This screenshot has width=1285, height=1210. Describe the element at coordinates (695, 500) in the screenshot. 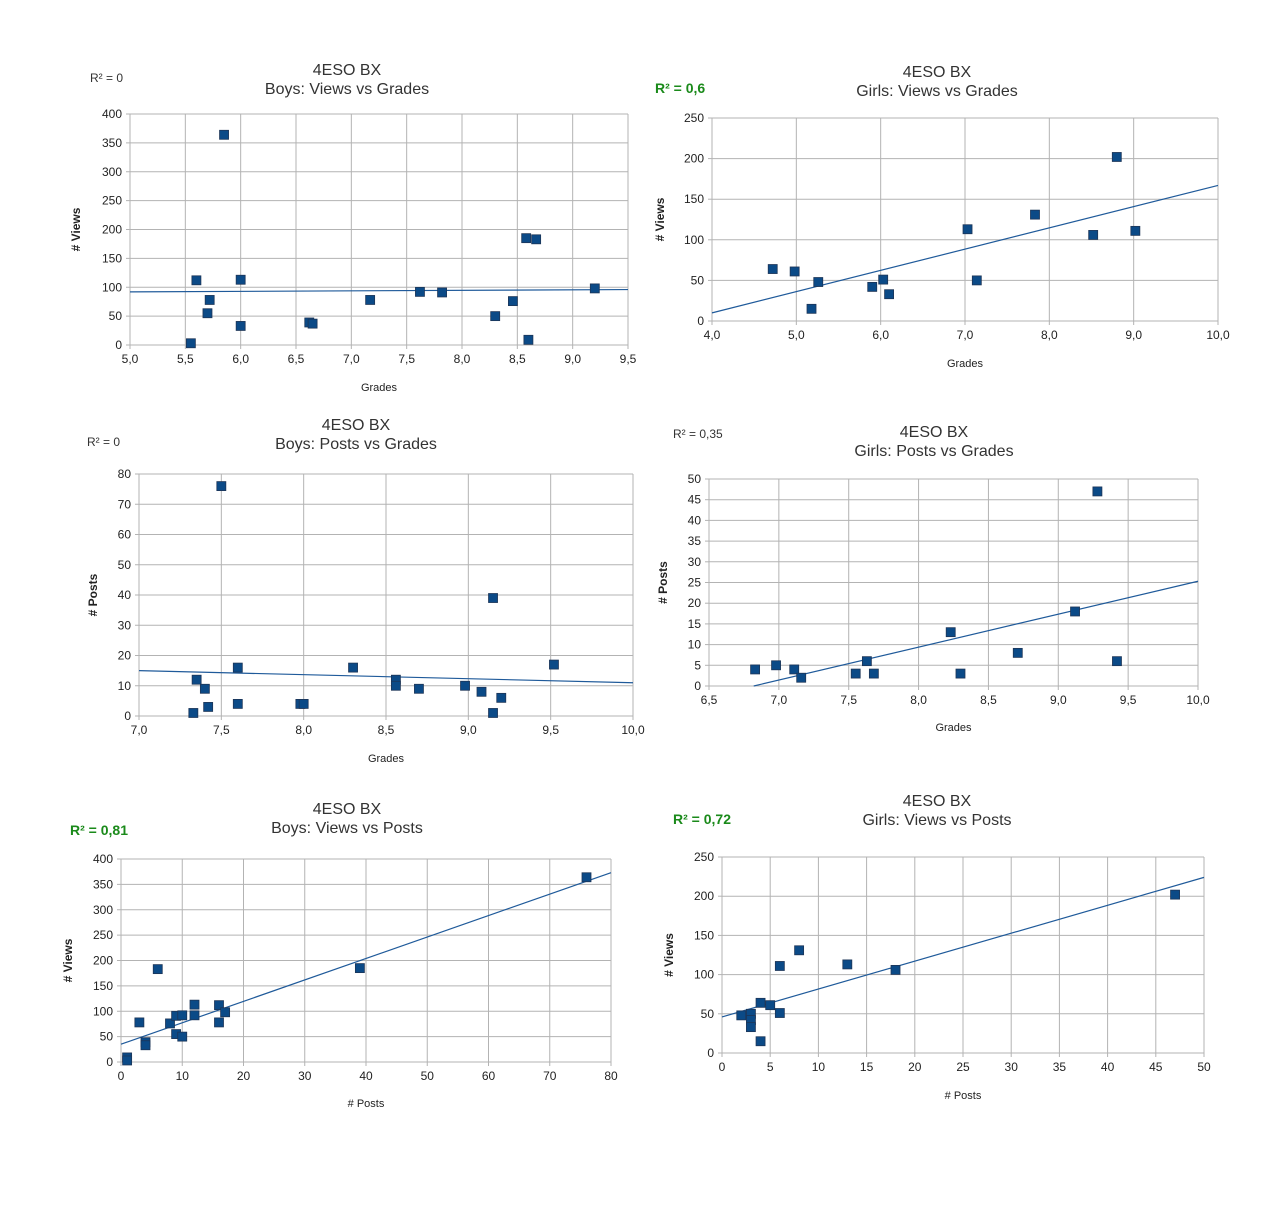

I see `y-tick-label: 45` at that location.